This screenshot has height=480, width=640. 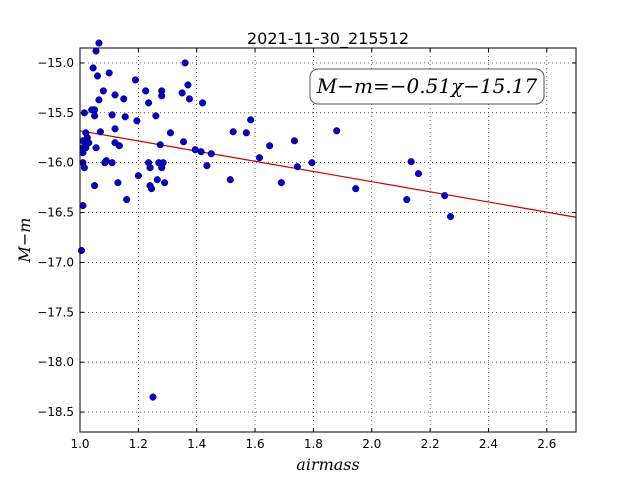 I want to click on y-tick-label: −16.0, so click(x=55, y=163).